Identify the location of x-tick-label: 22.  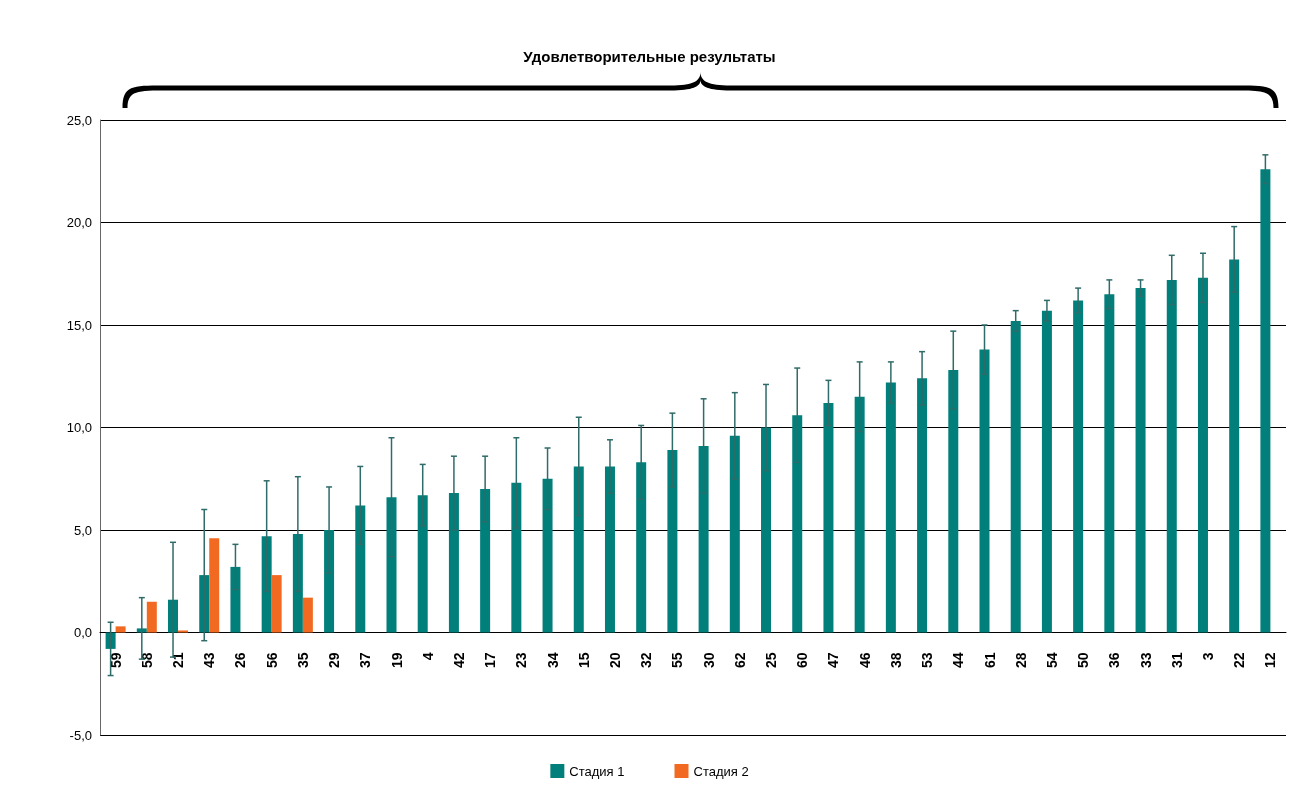
(1239, 660).